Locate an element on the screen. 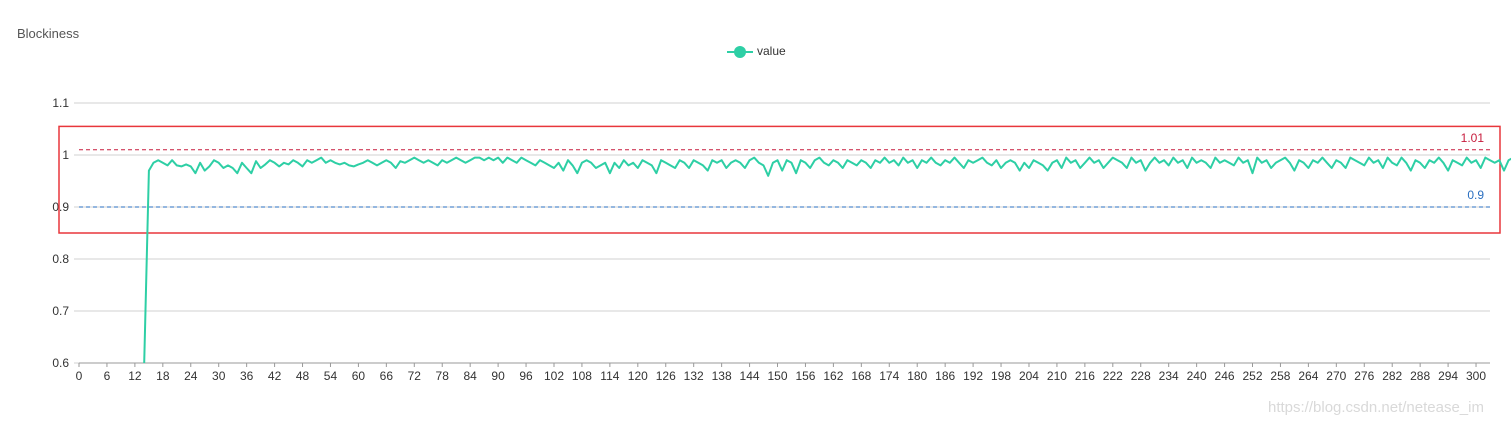 This screenshot has width=1511, height=427. x-tick-label: 192 is located at coordinates (973, 376).